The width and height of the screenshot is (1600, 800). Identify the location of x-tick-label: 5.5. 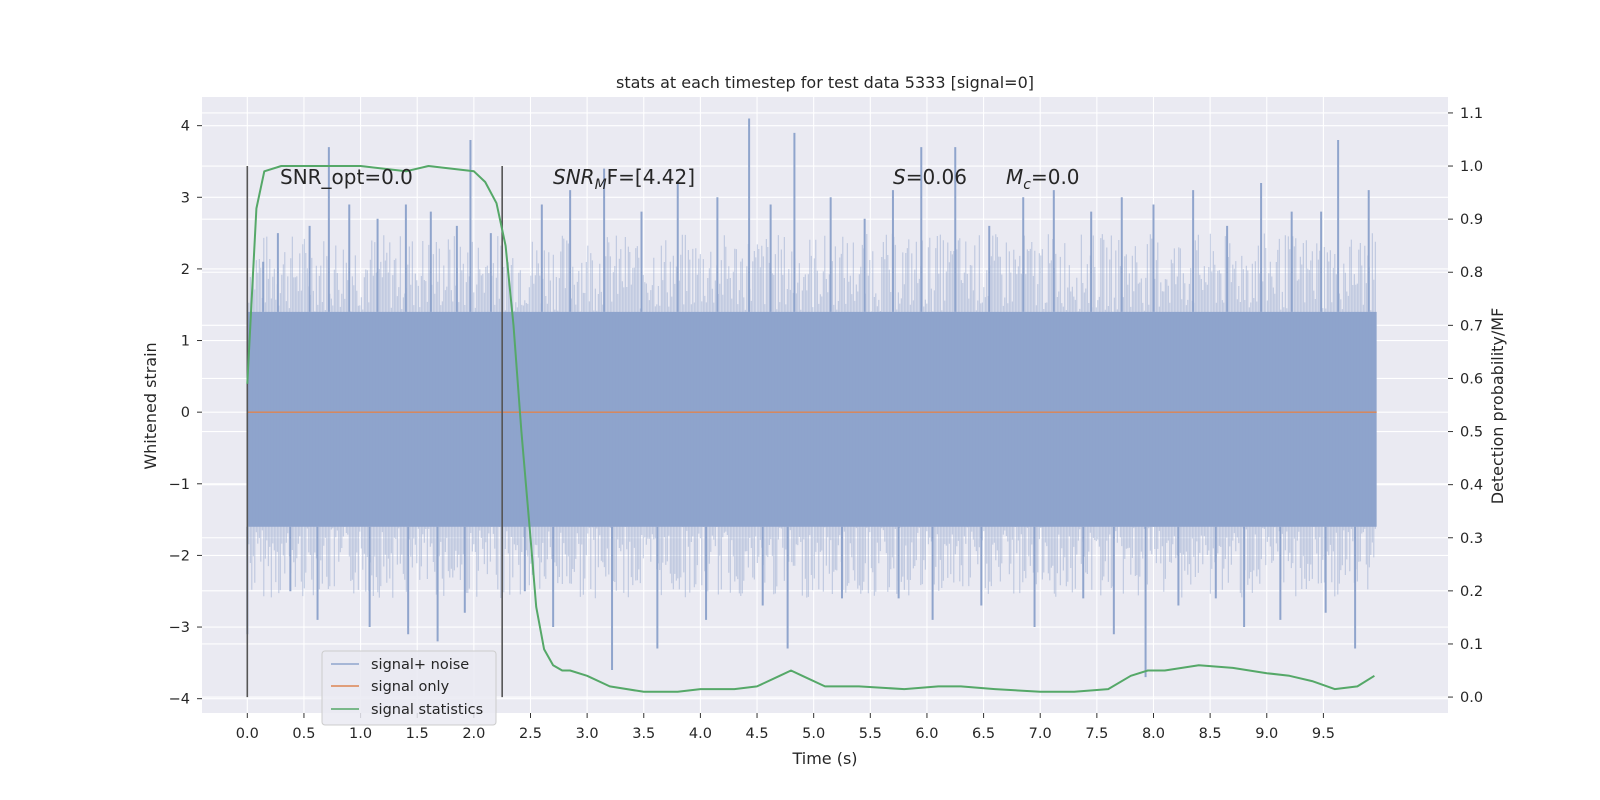
(870, 734).